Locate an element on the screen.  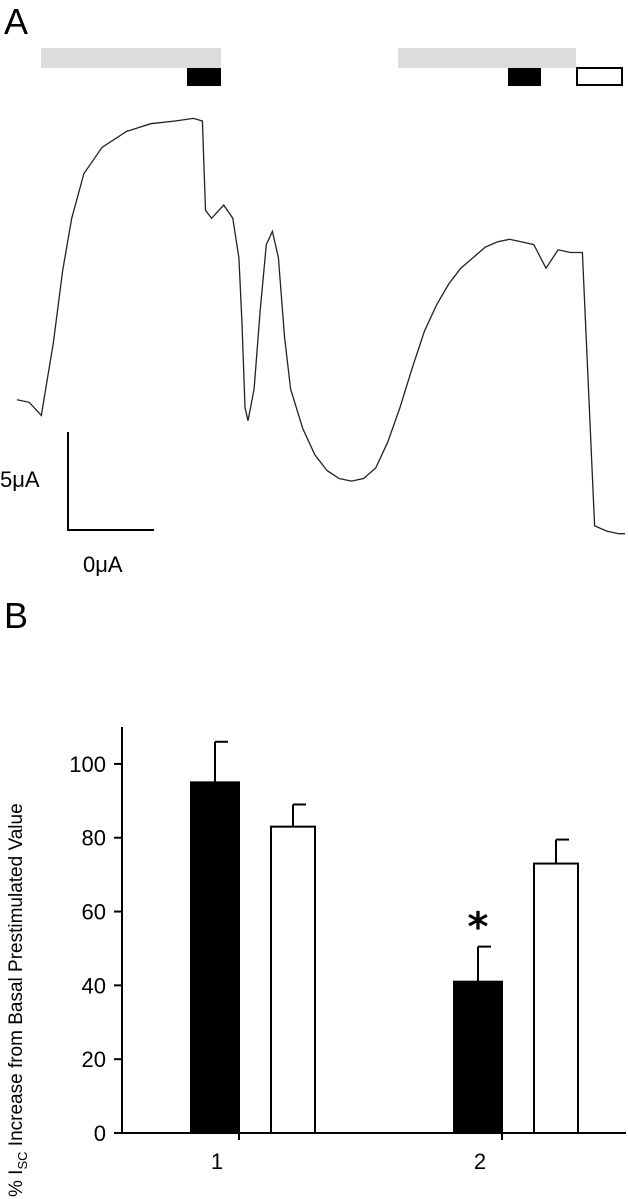
scale-bar-horizontal-label: 0μA is located at coordinates (103, 564).